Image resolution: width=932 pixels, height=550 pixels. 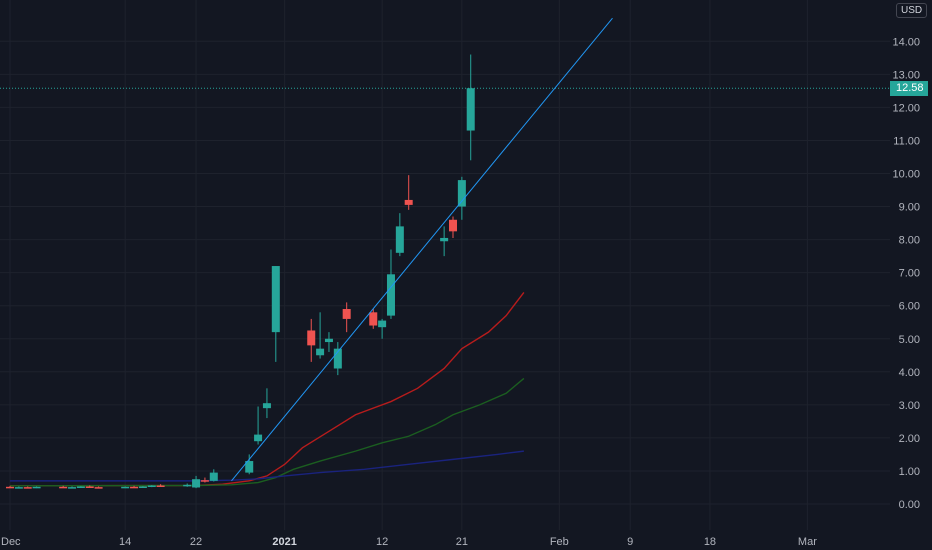 I want to click on y-tick-label: 11.00, so click(x=906, y=141).